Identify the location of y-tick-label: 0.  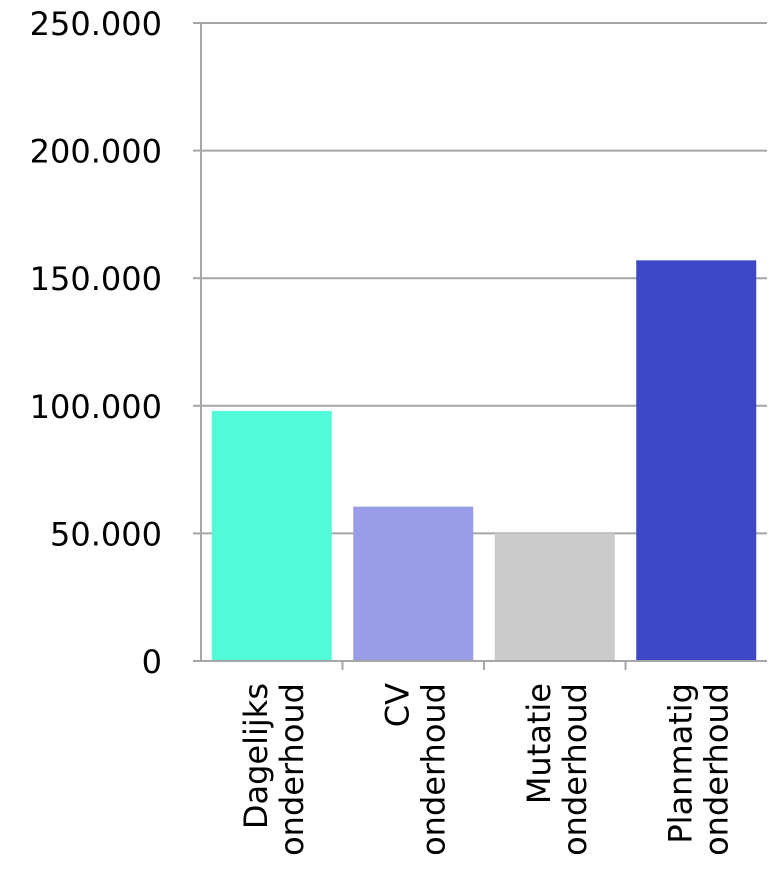
(152, 662).